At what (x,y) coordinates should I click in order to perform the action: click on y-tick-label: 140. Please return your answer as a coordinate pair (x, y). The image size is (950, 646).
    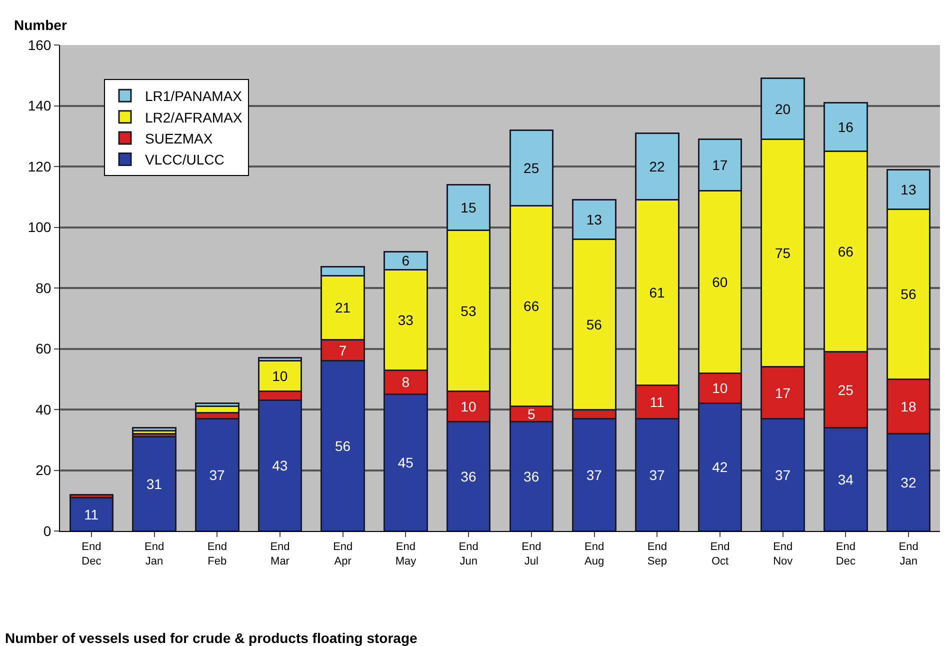
    Looking at the image, I should click on (40, 106).